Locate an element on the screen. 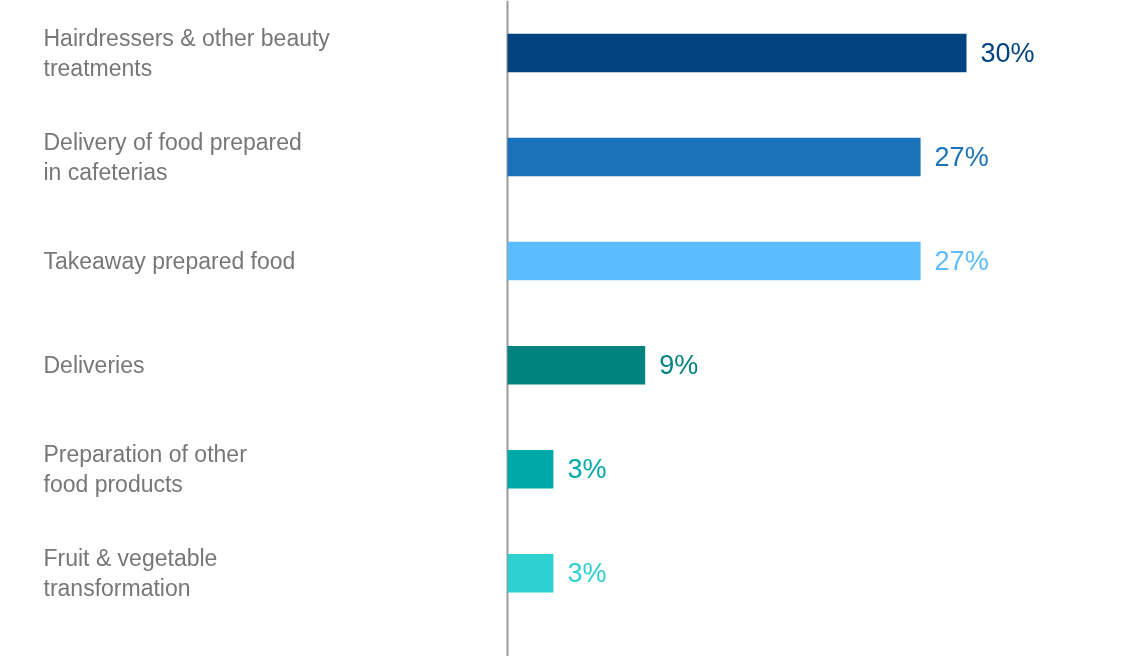 The image size is (1121, 656). y-tick-label: Fruit & vegetable transformation is located at coordinates (130, 573).